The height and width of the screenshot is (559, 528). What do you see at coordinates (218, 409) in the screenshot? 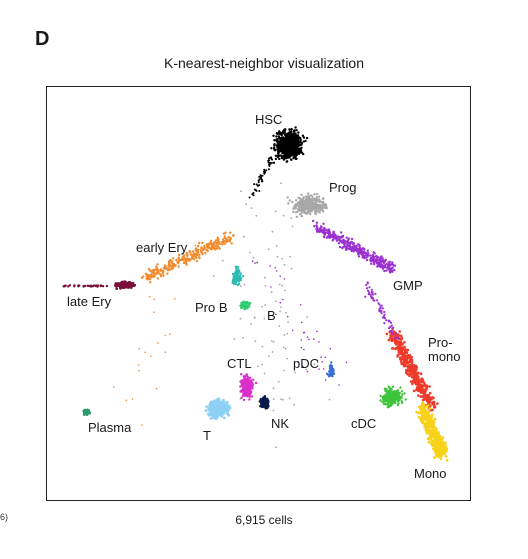
I see `cluster-points-t` at bounding box center [218, 409].